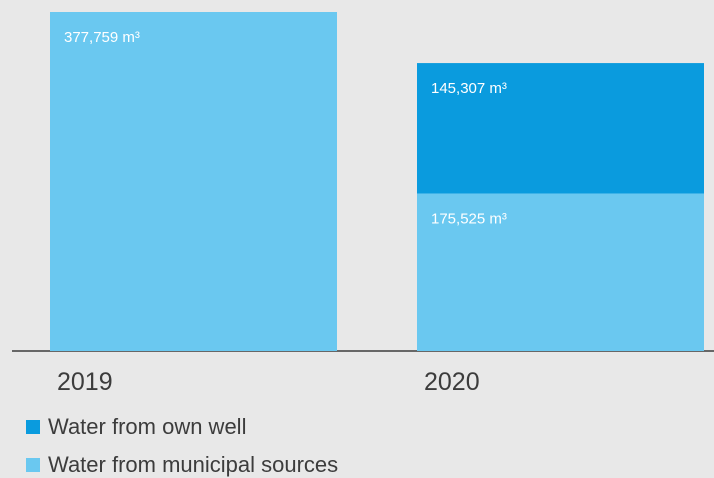 This screenshot has height=478, width=714. Describe the element at coordinates (452, 382) in the screenshot. I see `x-tick-label-2020: 2020` at that location.